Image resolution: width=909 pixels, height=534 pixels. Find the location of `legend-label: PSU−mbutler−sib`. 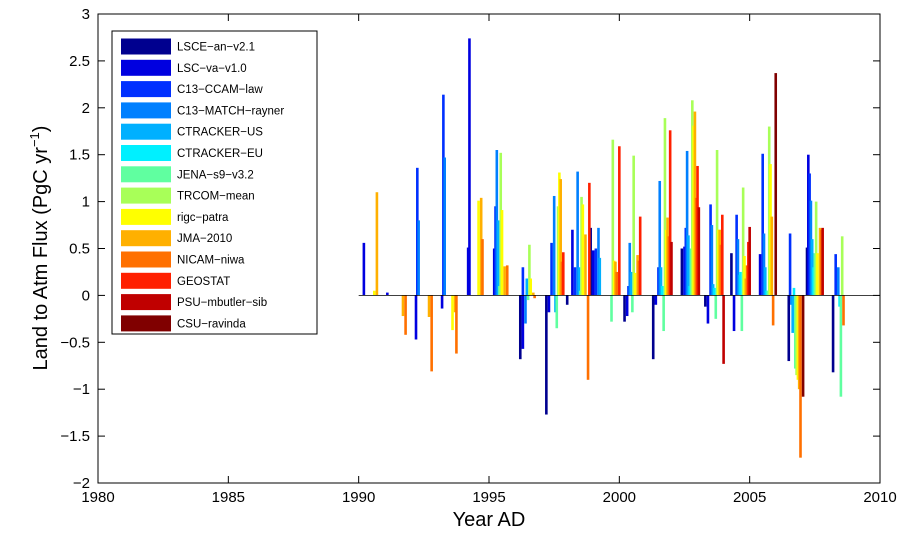

legend-label: PSU−mbutler−sib is located at coordinates (222, 303).